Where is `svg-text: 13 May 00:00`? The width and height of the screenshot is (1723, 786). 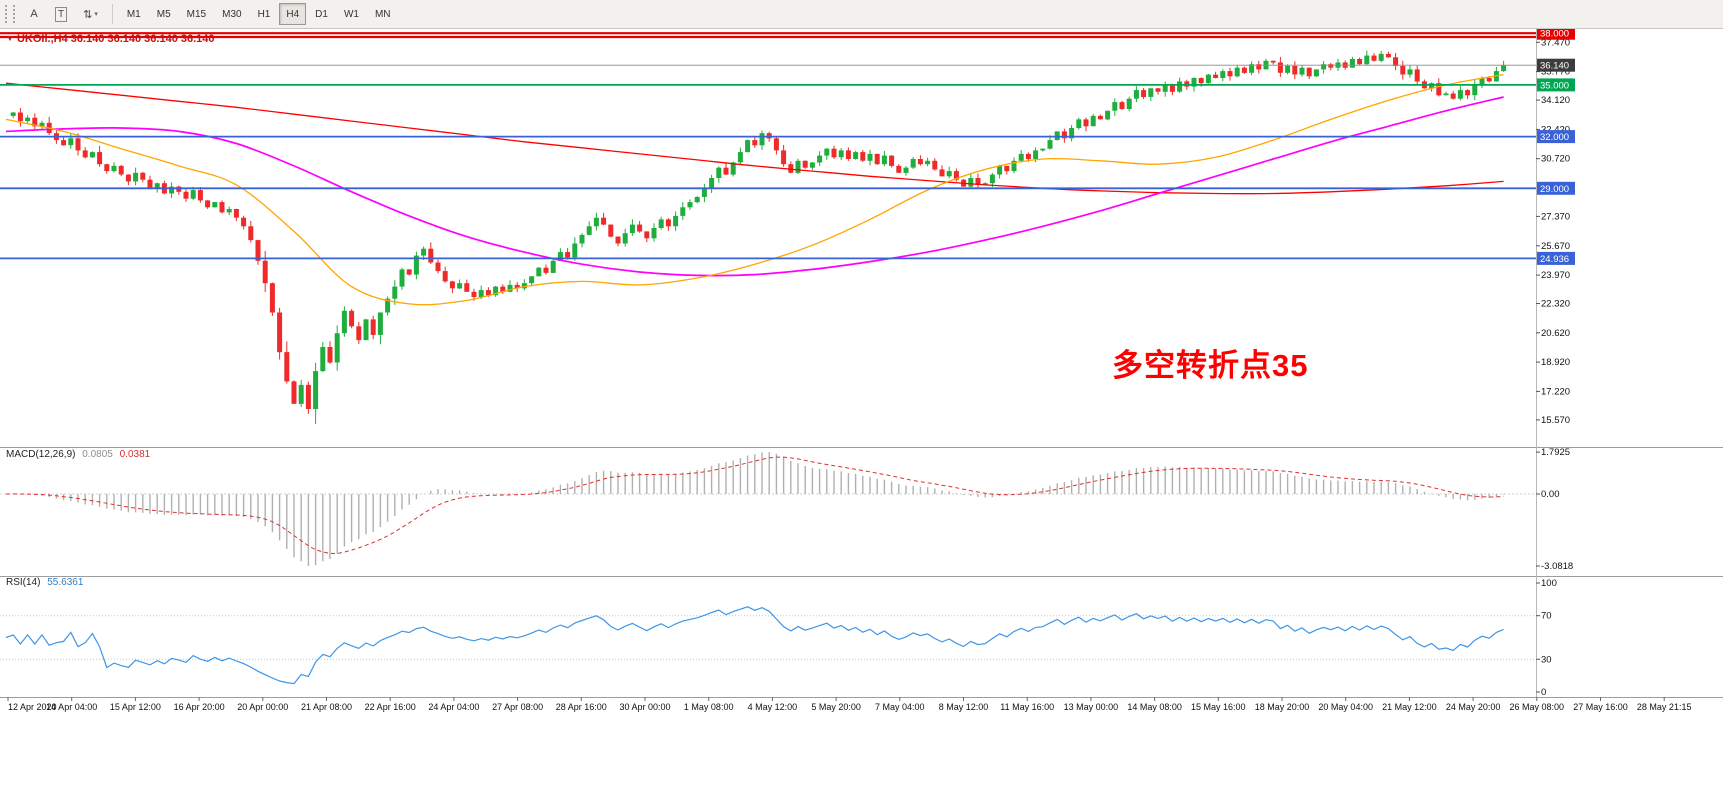
svg-text: 13 May 00:00 is located at coordinates (1091, 707).